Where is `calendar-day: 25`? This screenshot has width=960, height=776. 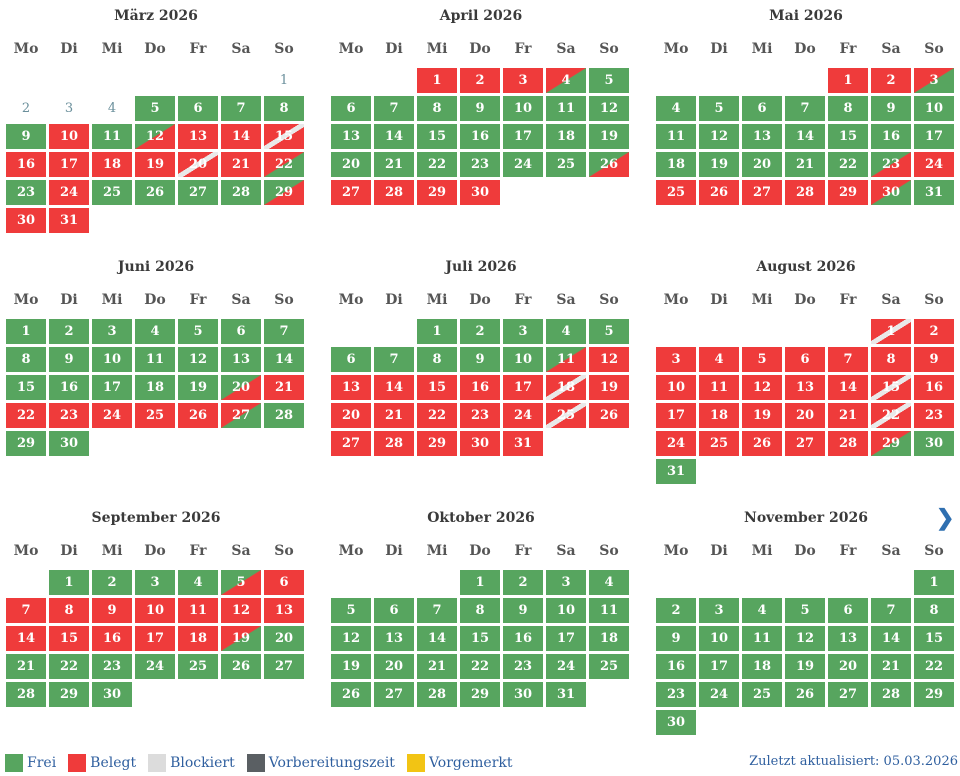 calendar-day: 25 is located at coordinates (155, 415).